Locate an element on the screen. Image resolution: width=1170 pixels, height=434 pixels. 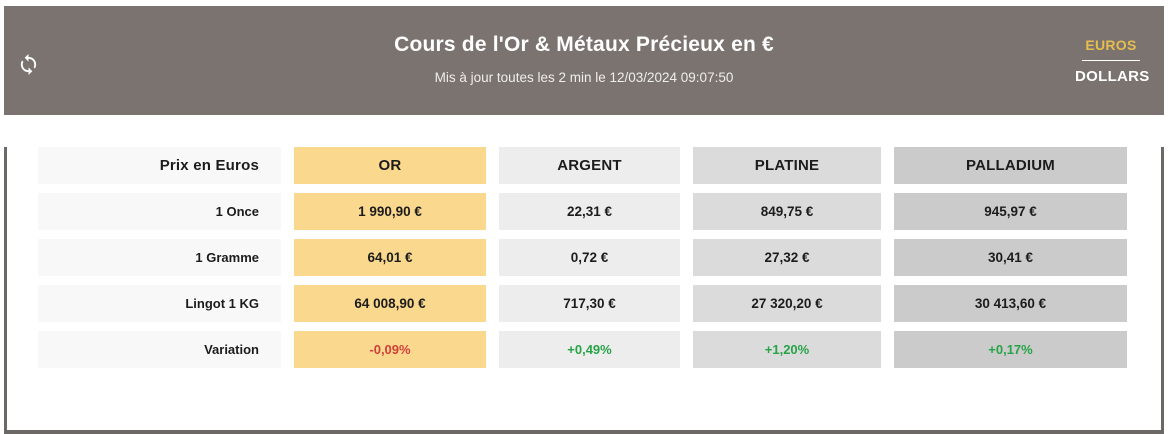
cell-argent-once: 22,31 € is located at coordinates (589, 211).